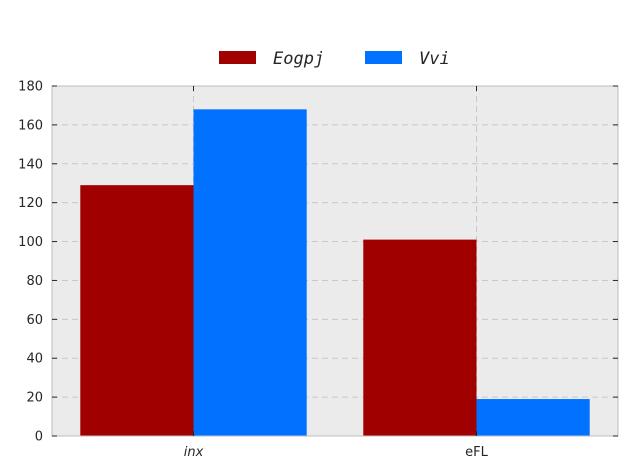  I want to click on legend: Eogpj Vvi, so click(334, 59).